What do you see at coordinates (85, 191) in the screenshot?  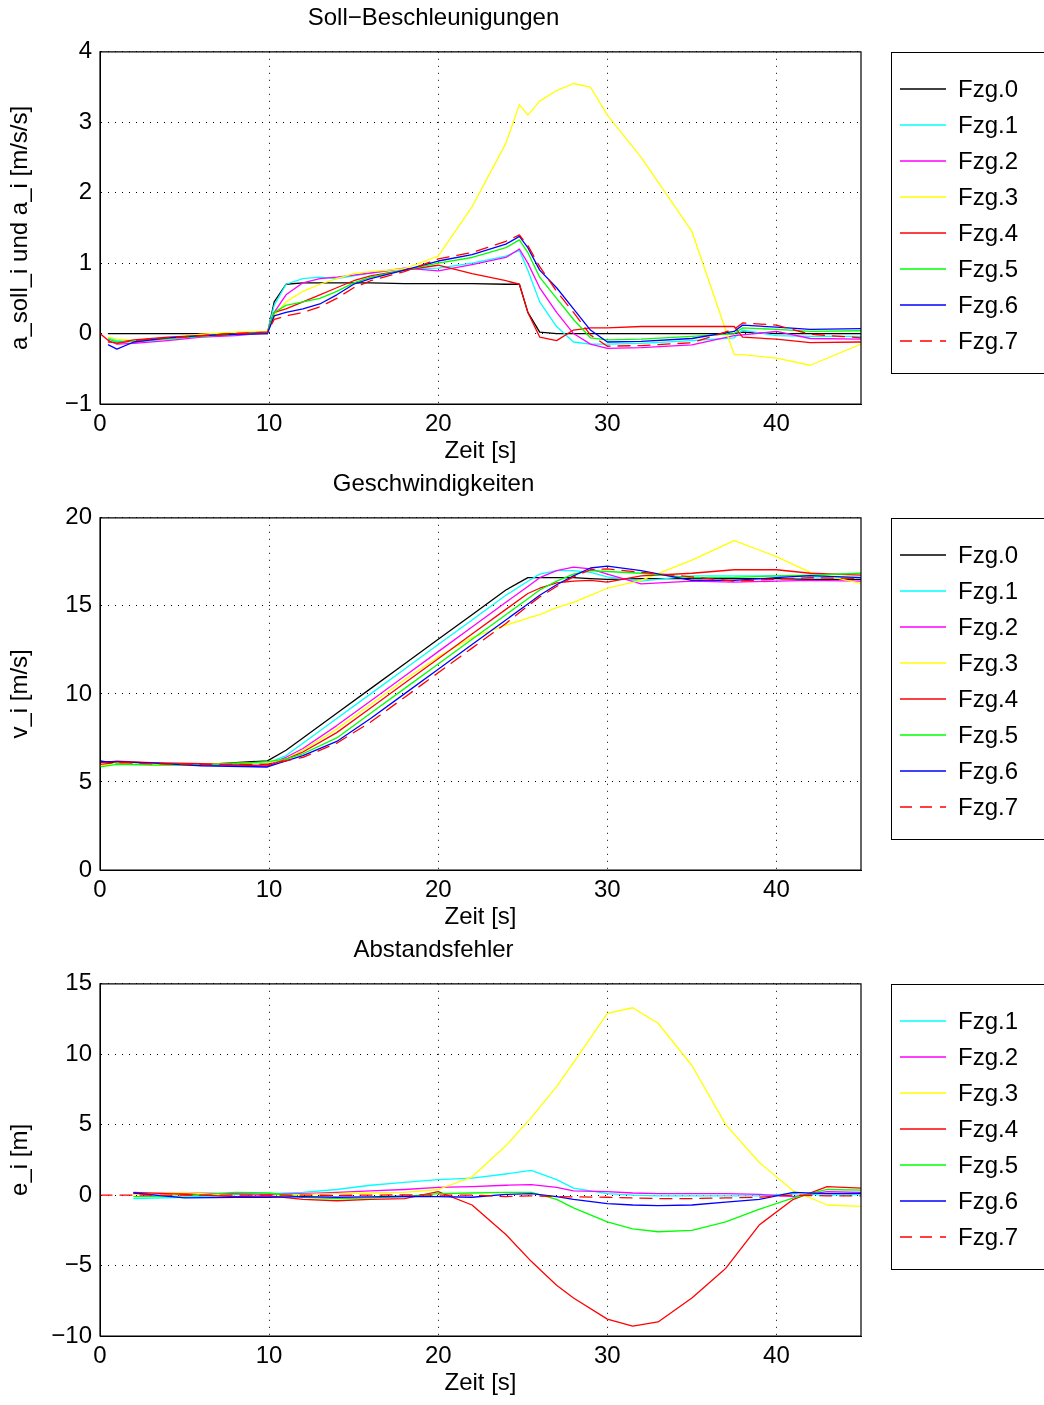 I see `y-tick-label: 2` at bounding box center [85, 191].